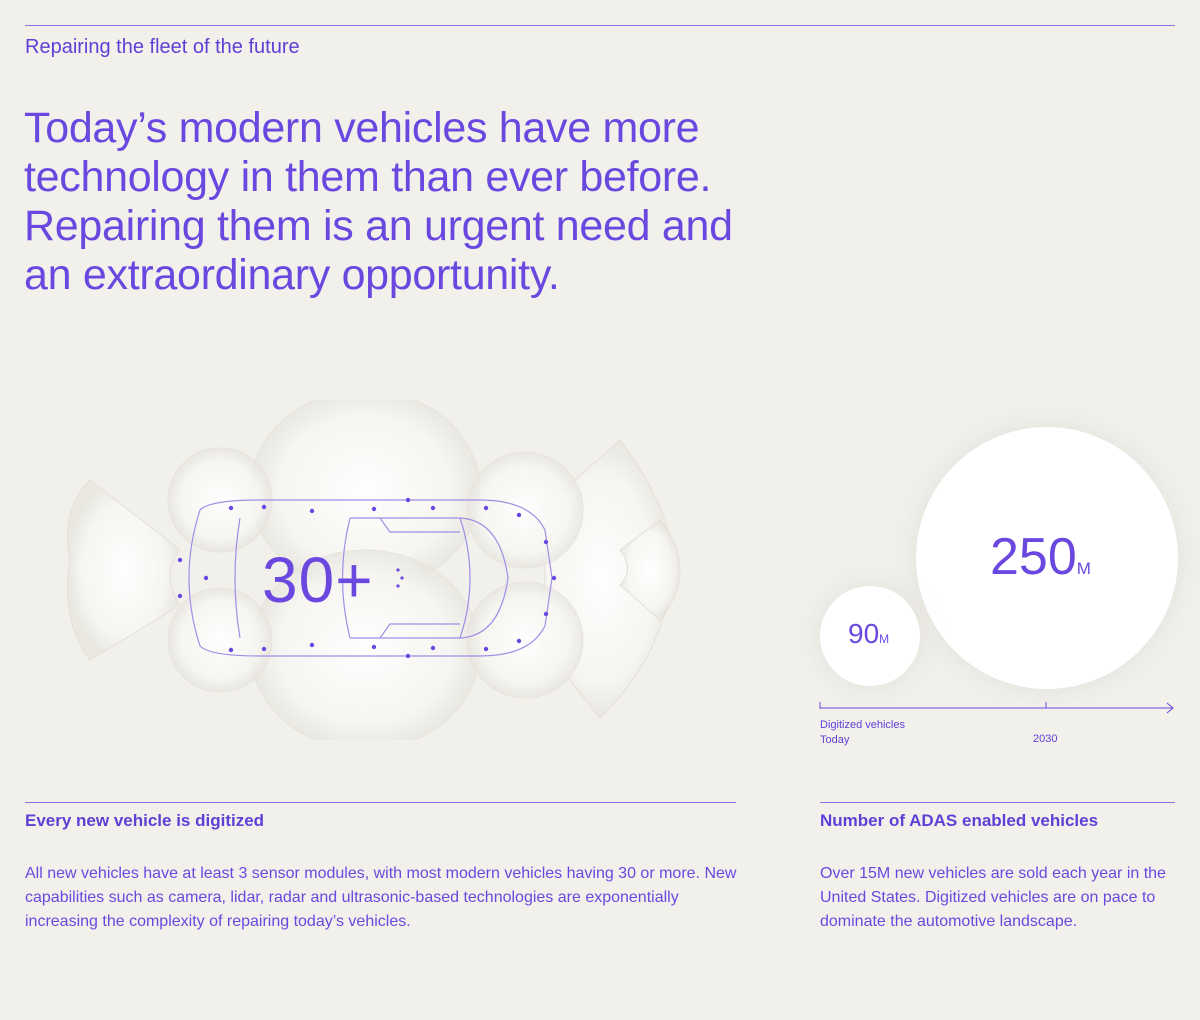 This screenshot has width=1200, height=1020. What do you see at coordinates (292, 275) in the screenshot?
I see `headline-line: an extraordinary opportunity.` at bounding box center [292, 275].